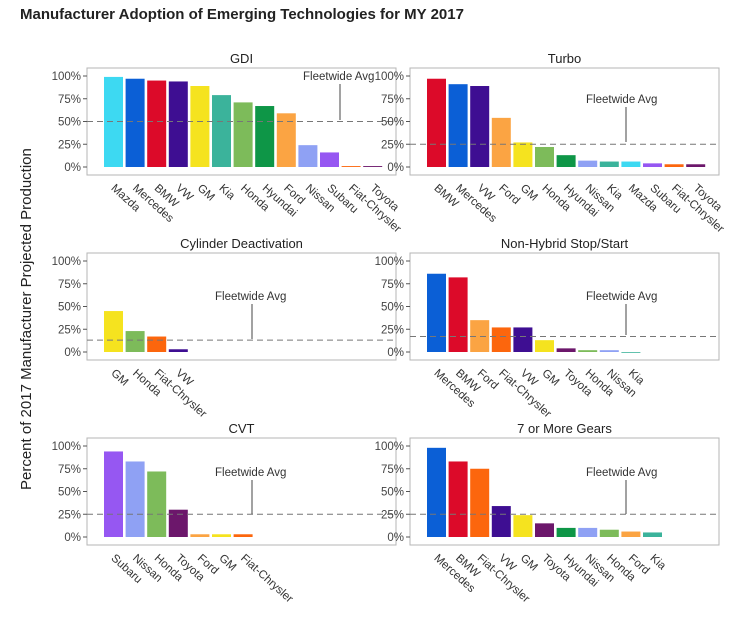 The image size is (744, 618). Describe the element at coordinates (265, 136) in the screenshot. I see `bar-hyundai` at that location.